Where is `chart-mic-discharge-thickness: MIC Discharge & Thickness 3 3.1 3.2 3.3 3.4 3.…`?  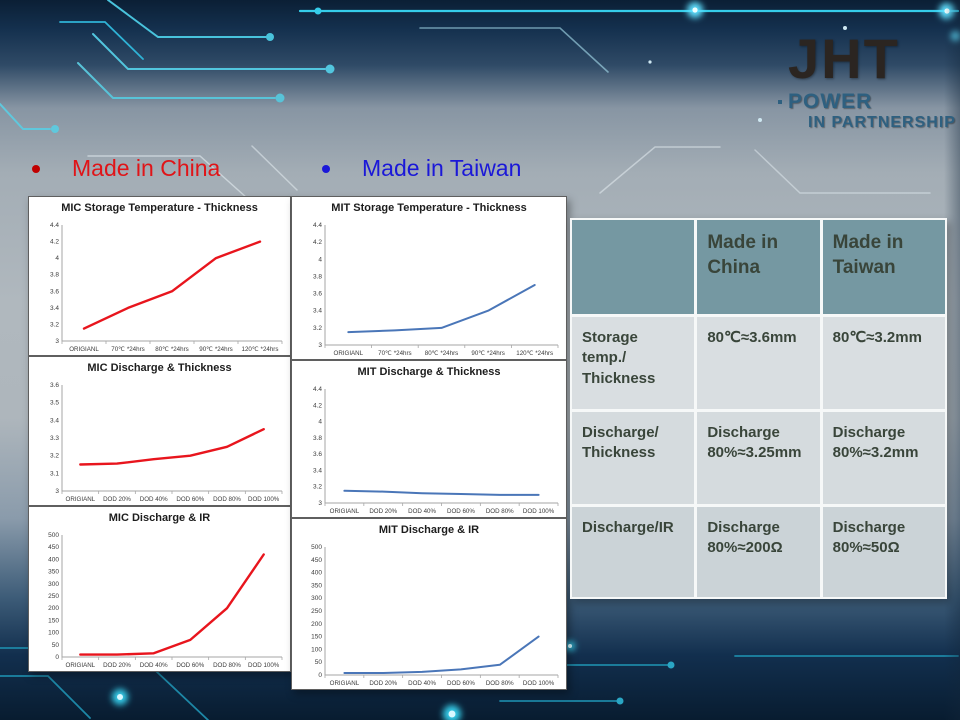 chart-mic-discharge-thickness: MIC Discharge & Thickness 3 3.1 3.2 3.3 3.4 3.… is located at coordinates (159, 431).